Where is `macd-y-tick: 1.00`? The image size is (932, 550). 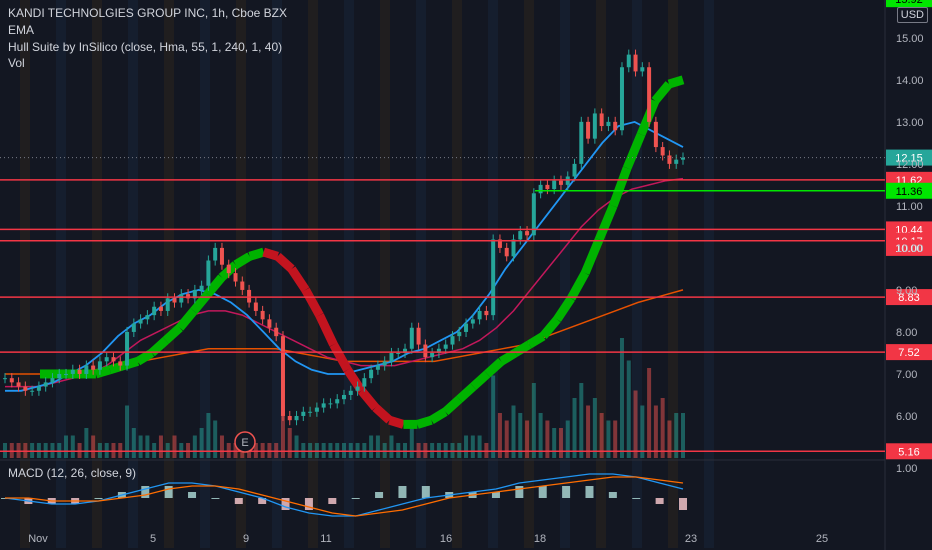
macd-y-tick: 1.00 is located at coordinates (906, 469).